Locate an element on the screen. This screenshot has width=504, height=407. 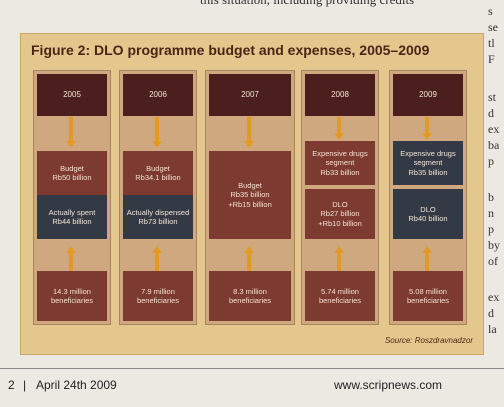
dlo-box: DLO Rb27 billion +Rb10 billion is located at coordinates (340, 214).